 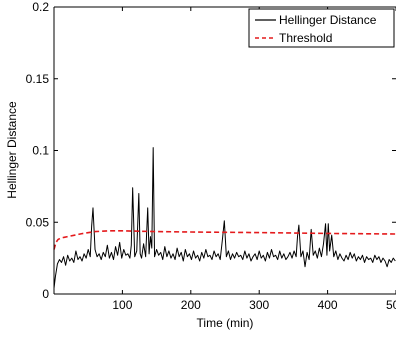 I want to click on y-tick-label: 0.15, so click(x=38, y=79).